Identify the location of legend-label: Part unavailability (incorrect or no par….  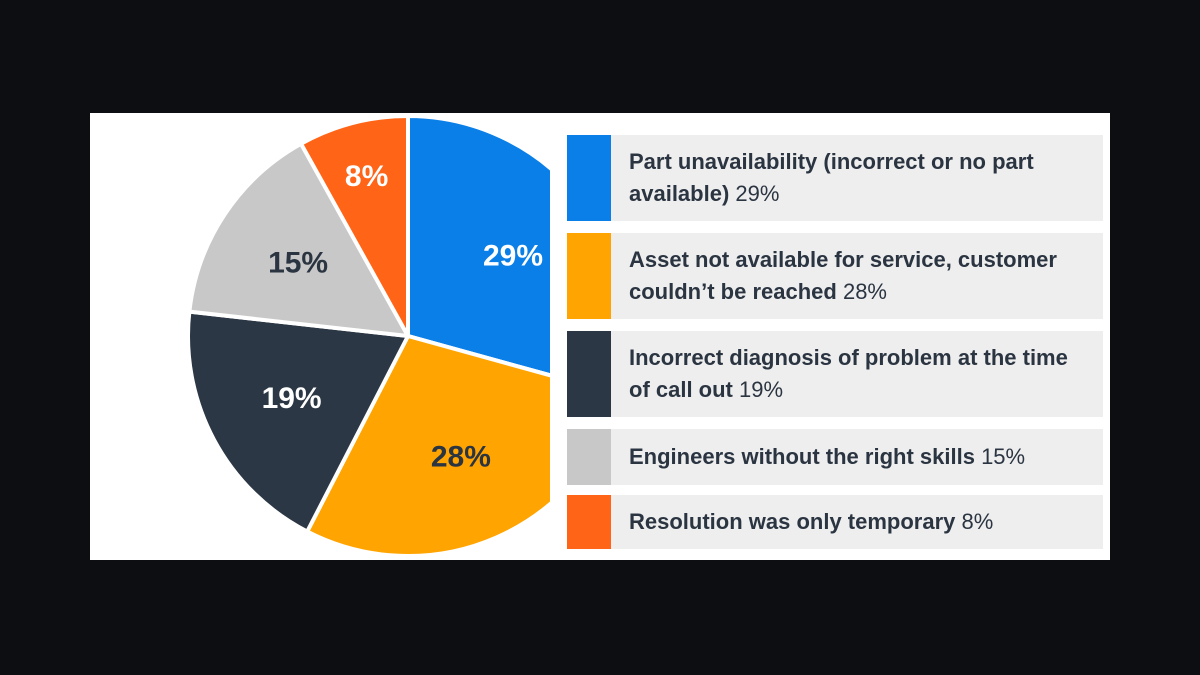
(831, 177).